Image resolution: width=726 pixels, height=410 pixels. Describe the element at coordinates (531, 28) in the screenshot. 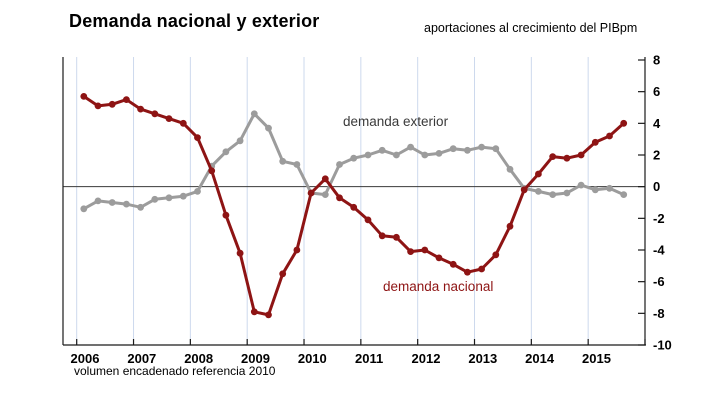

I see `chart-subtitle: aportaciones al crecimiento del PIBpm` at that location.